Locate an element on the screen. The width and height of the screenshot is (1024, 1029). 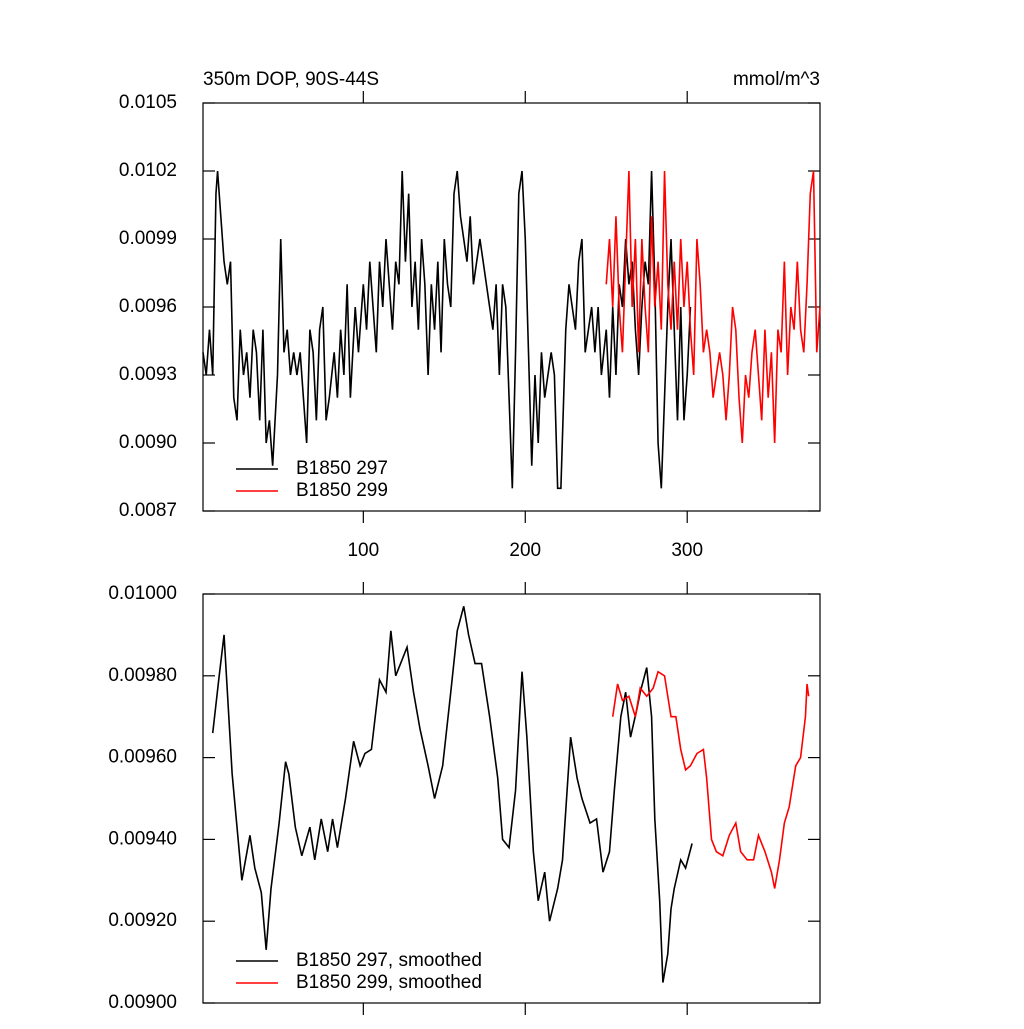
x-tick-label: 100 is located at coordinates (363, 550).